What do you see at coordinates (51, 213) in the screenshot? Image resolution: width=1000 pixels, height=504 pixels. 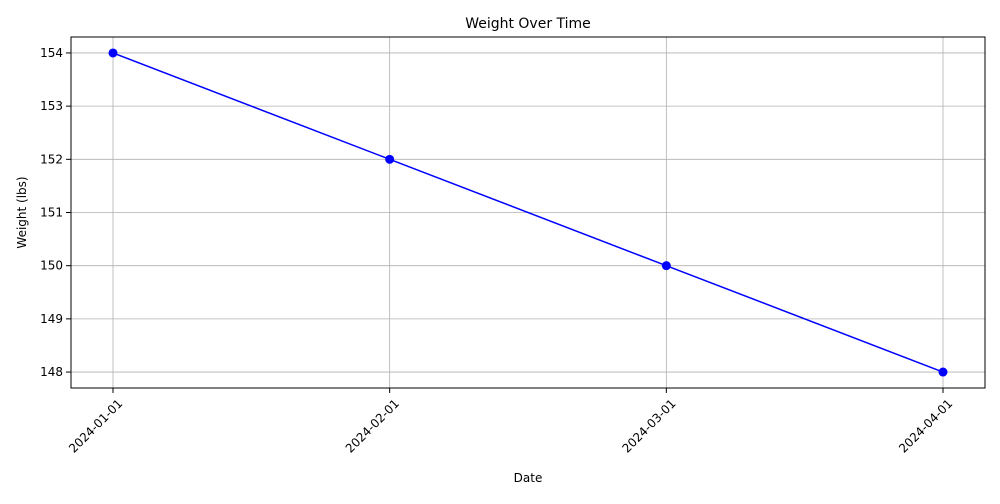 I see `y-tick-label: 151` at bounding box center [51, 213].